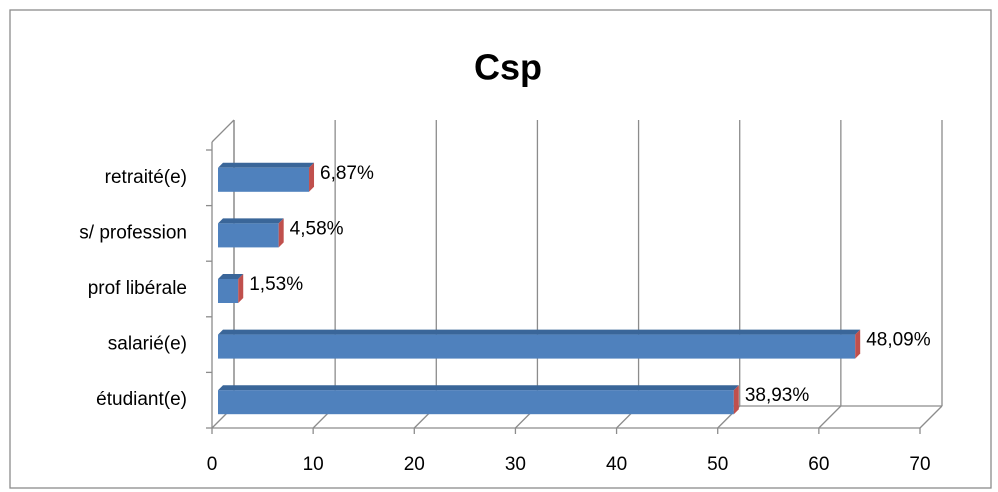  What do you see at coordinates (818, 464) in the screenshot?
I see `x-tick-label: 60` at bounding box center [818, 464].